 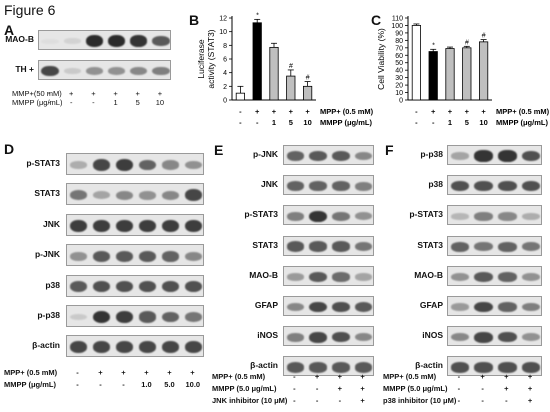 What do you see at coordinates (46, 345) in the screenshot?
I see `blot-row-label: β-actin` at bounding box center [46, 345].